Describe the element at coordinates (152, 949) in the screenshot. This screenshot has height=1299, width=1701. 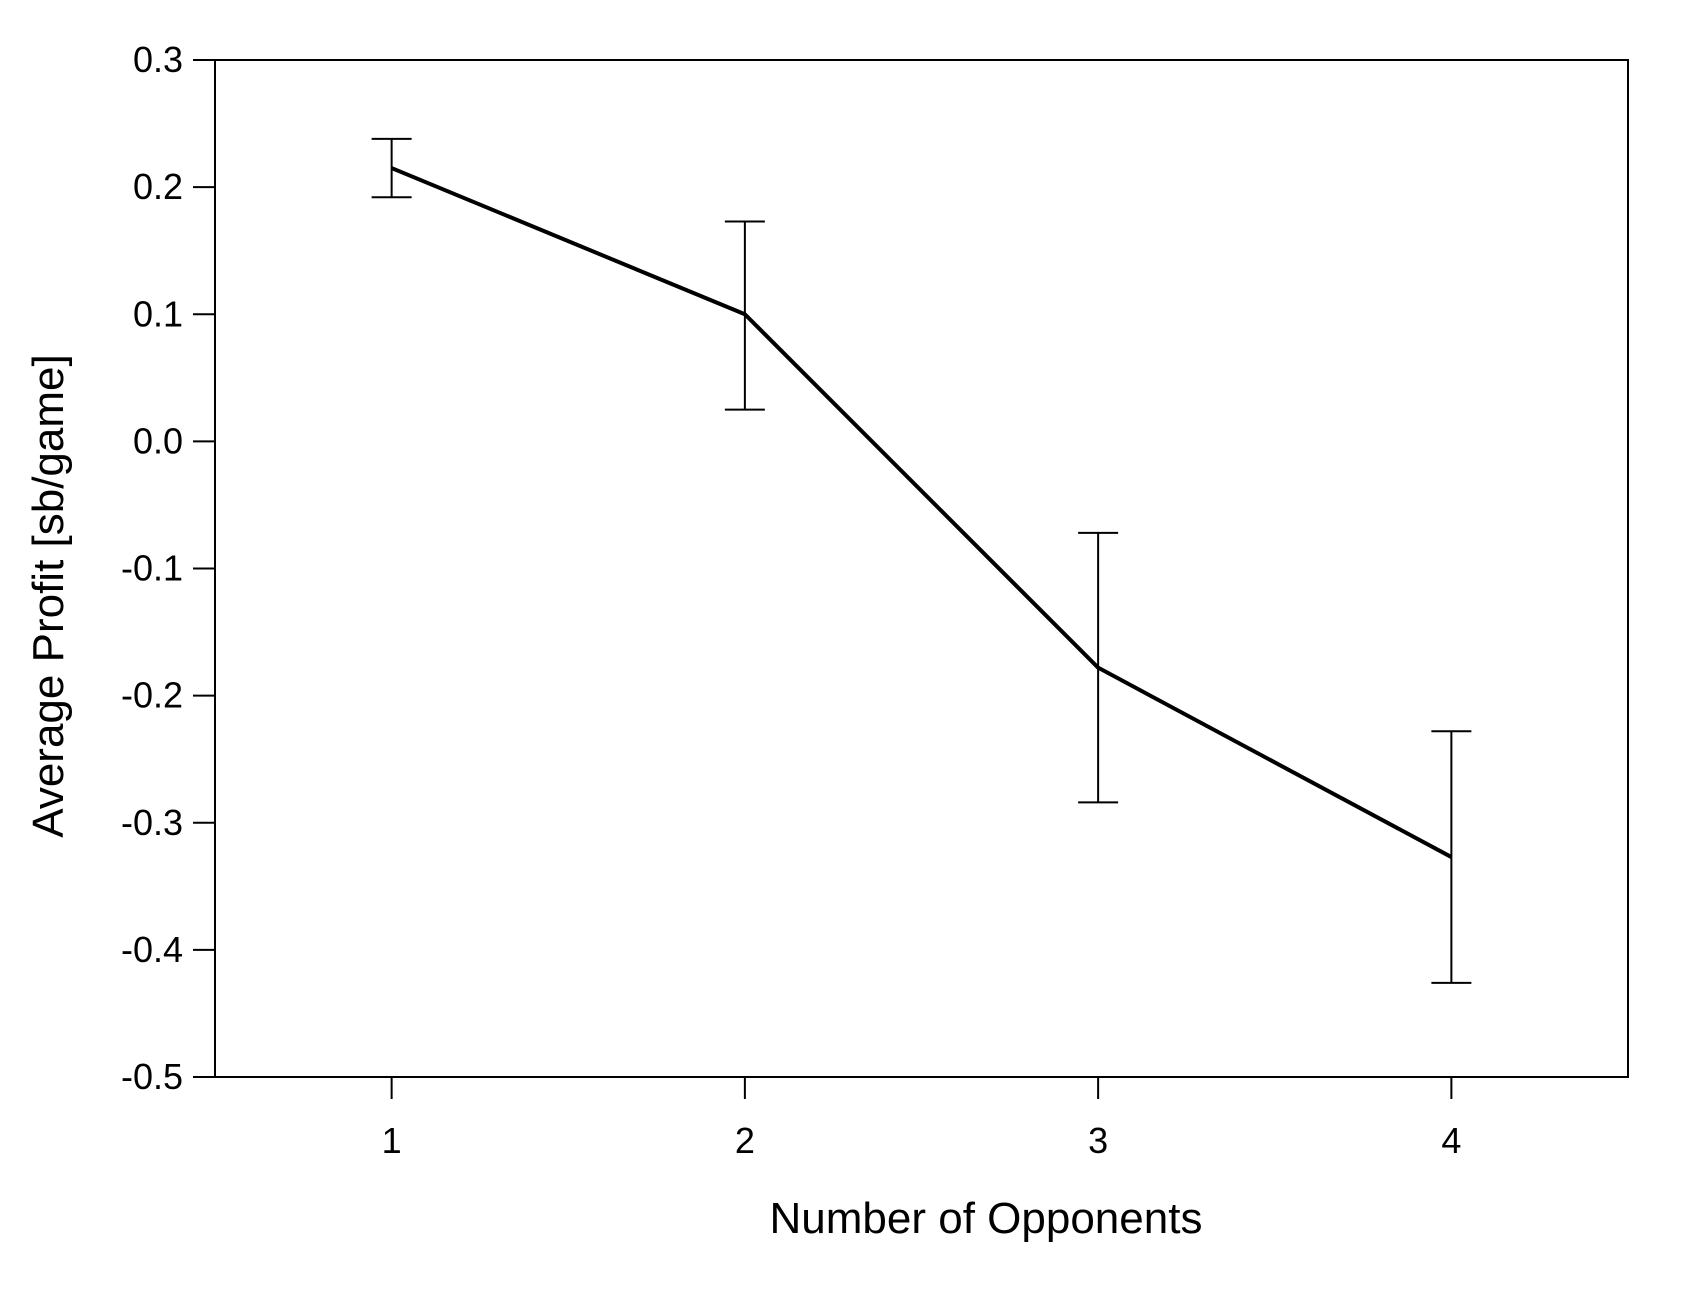
I see `y-tick-label: -0.4` at that location.